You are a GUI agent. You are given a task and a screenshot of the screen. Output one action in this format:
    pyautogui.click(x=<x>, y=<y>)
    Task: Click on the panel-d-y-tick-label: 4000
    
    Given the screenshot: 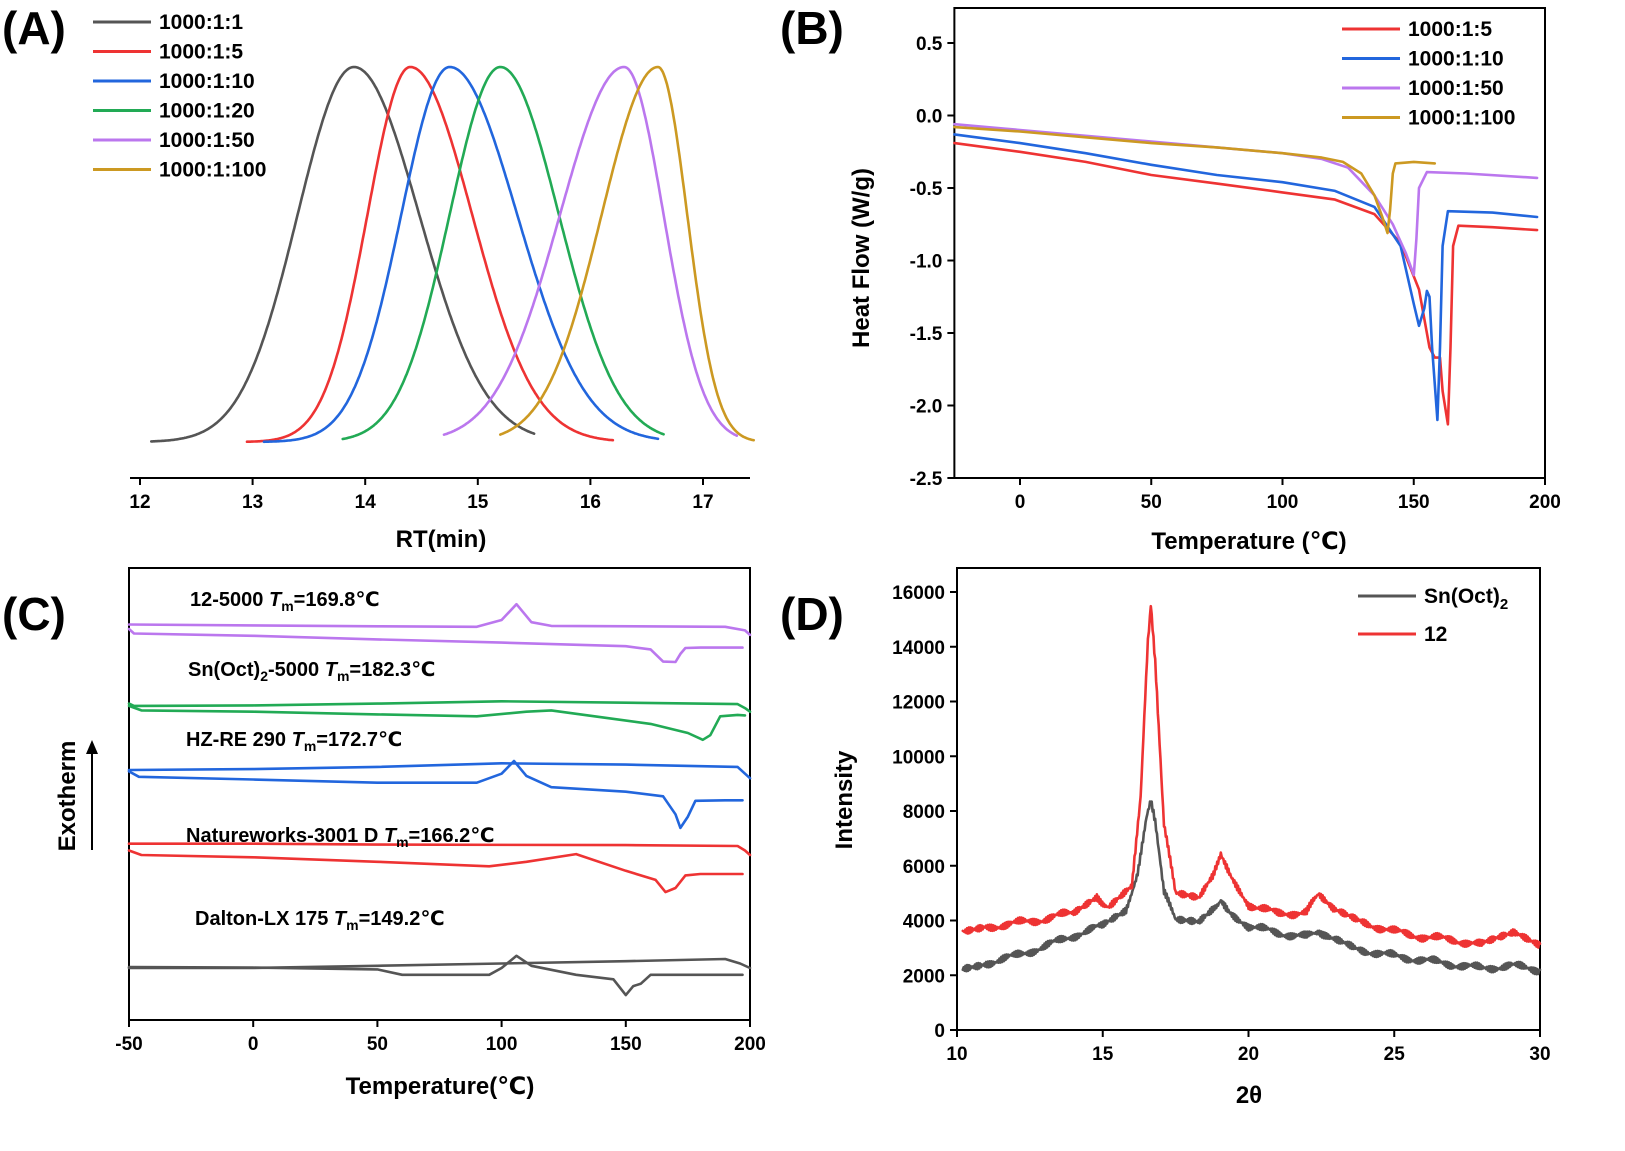 What is the action you would take?
    pyautogui.click(x=924, y=922)
    